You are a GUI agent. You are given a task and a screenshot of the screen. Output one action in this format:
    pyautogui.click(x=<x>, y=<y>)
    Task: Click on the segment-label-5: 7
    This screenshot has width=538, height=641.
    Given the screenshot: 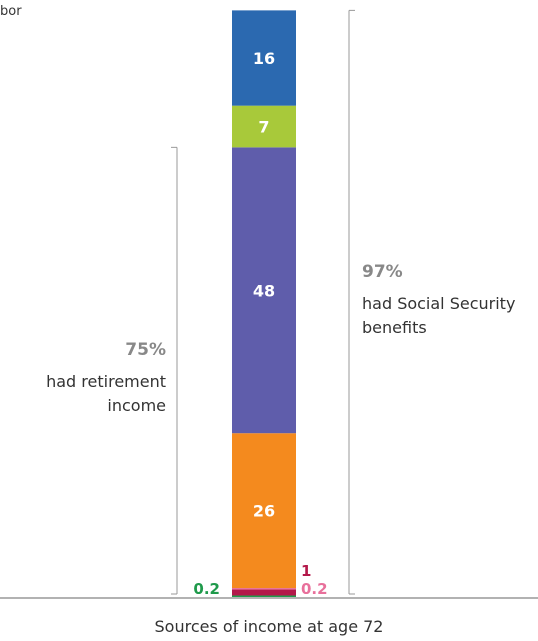 What is the action you would take?
    pyautogui.click(x=263, y=127)
    